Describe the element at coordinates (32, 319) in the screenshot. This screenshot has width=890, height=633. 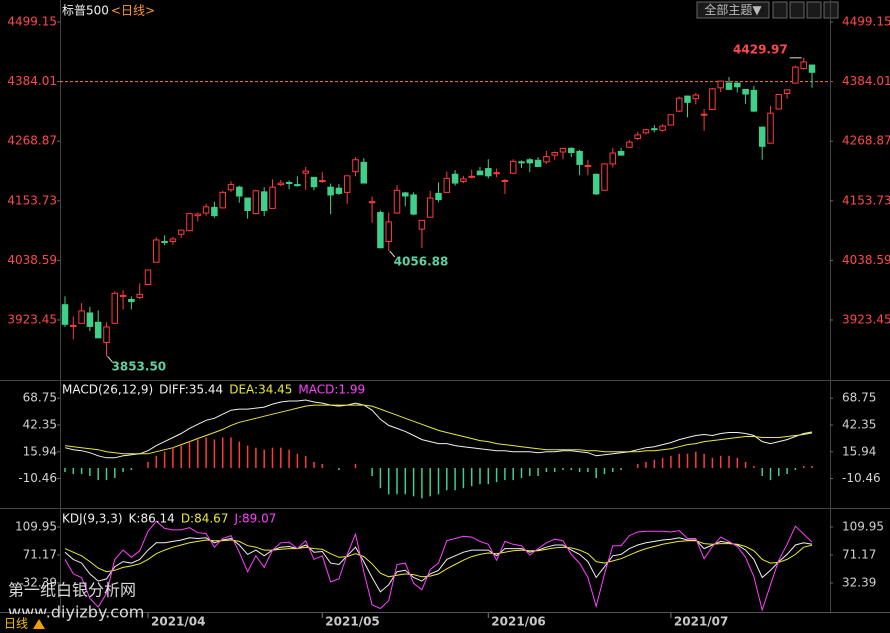
I see `y-tick-label: 3923.45` at that location.